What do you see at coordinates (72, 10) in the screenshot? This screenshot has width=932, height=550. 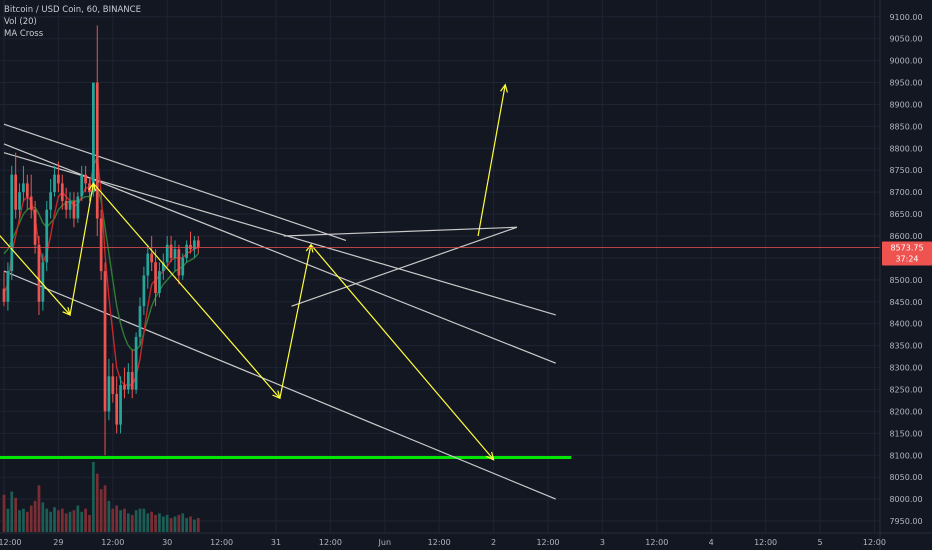 I see `symbol-title: Bitcoin / USD Coin, 60, BINANCE` at bounding box center [72, 10].